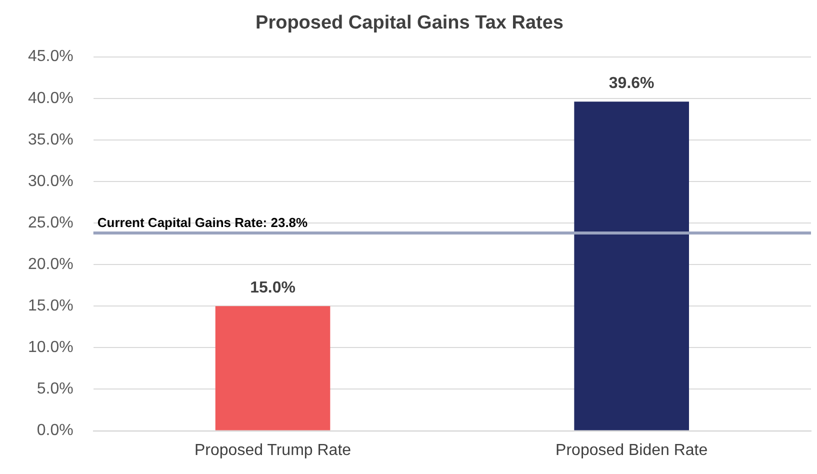 This screenshot has width=817, height=474. Describe the element at coordinates (51, 57) in the screenshot. I see `y-tick-label: 45.0%` at that location.